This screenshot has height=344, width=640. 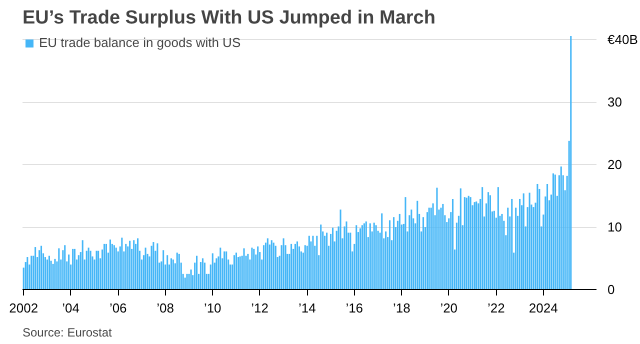 I want to click on legend-label: EU trade balance in goods with US, so click(x=140, y=42).